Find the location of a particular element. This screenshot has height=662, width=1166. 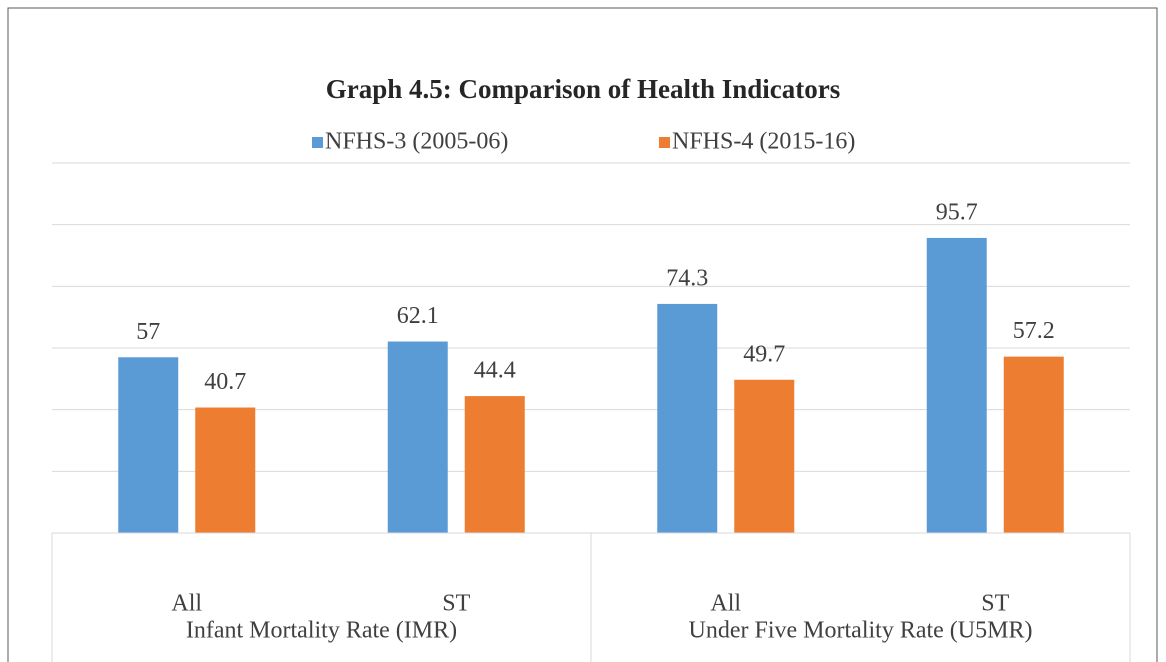

group-label: Under Five Mortality Rate (U5MR) is located at coordinates (861, 631).